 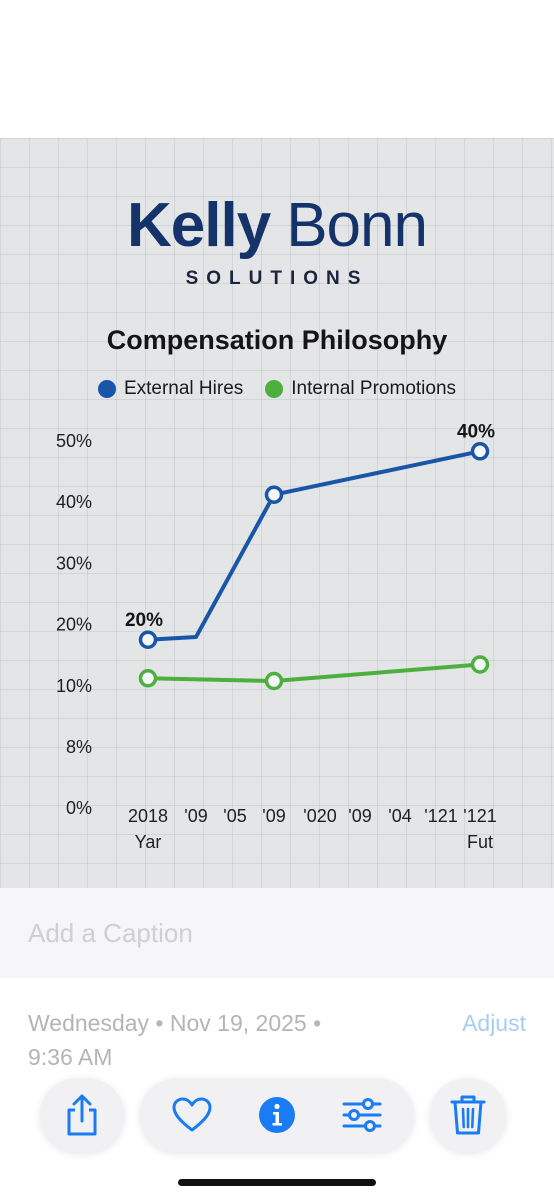 I want to click on home-indicator, so click(x=277, y=1182).